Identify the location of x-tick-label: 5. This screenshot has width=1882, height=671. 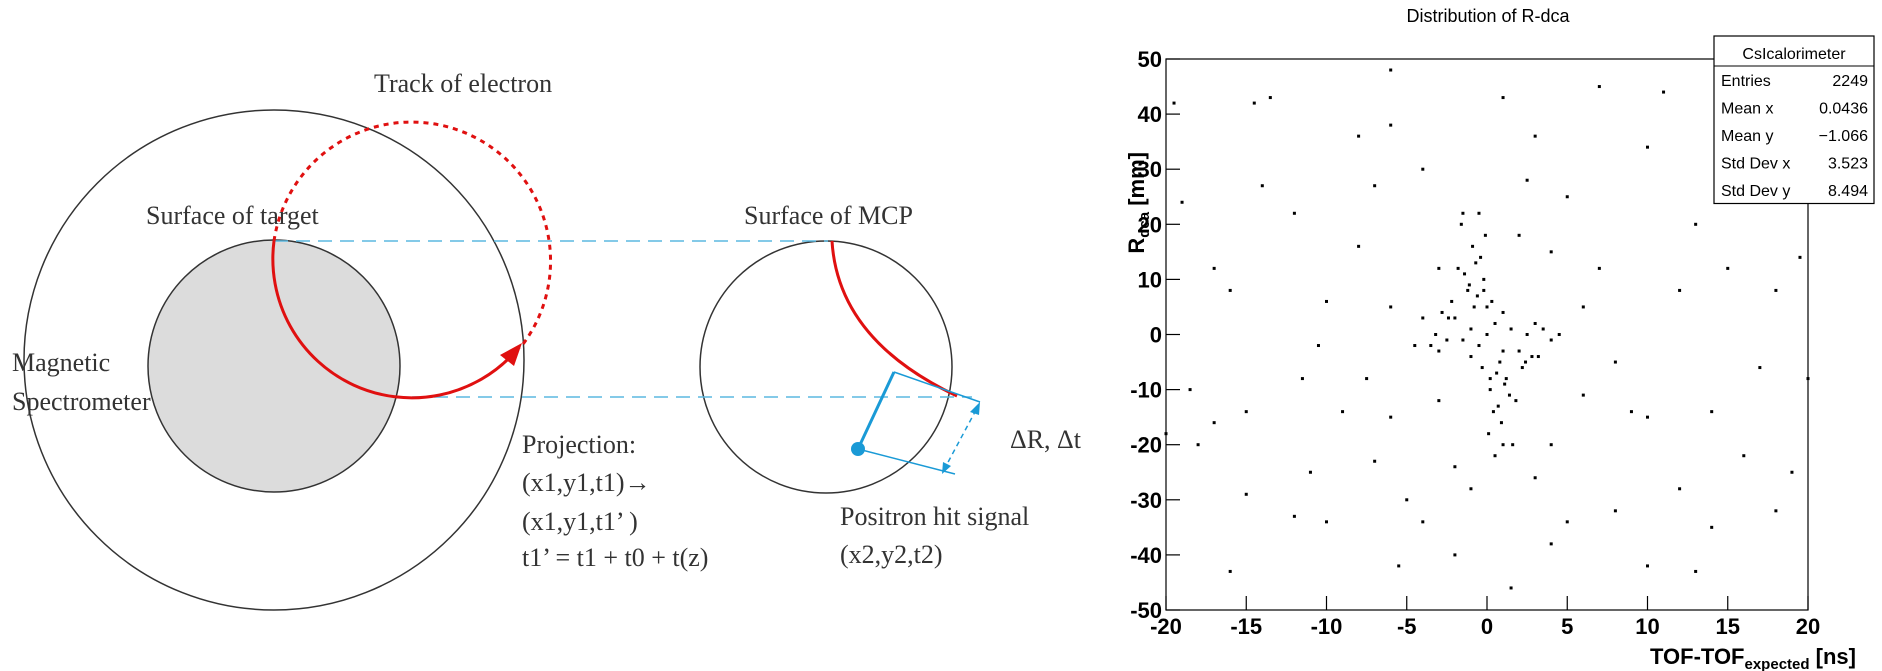
(1567, 626).